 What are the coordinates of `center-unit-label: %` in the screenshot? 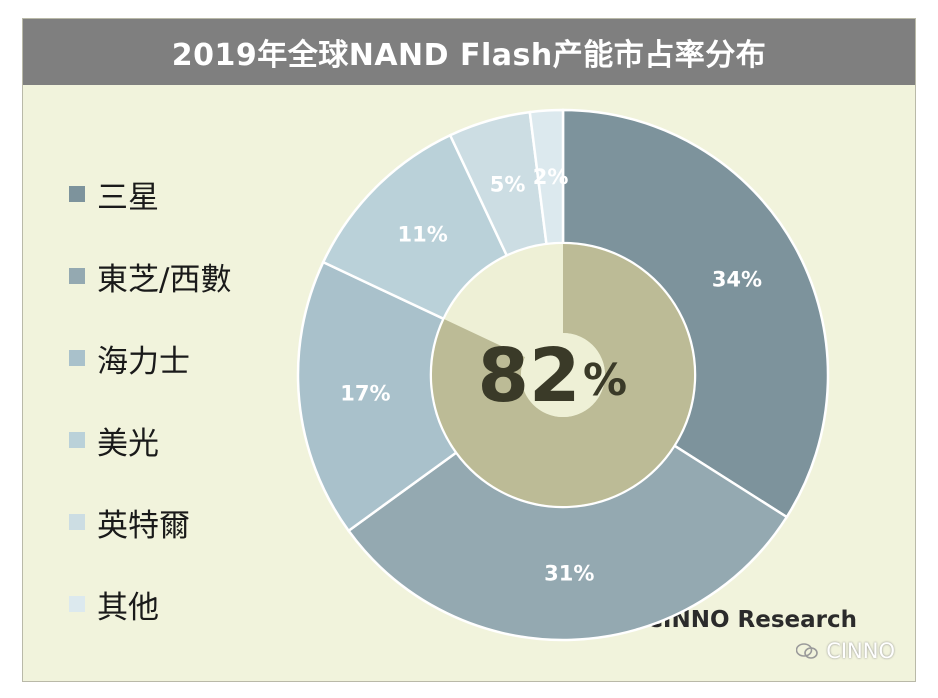 It's located at (605, 380).